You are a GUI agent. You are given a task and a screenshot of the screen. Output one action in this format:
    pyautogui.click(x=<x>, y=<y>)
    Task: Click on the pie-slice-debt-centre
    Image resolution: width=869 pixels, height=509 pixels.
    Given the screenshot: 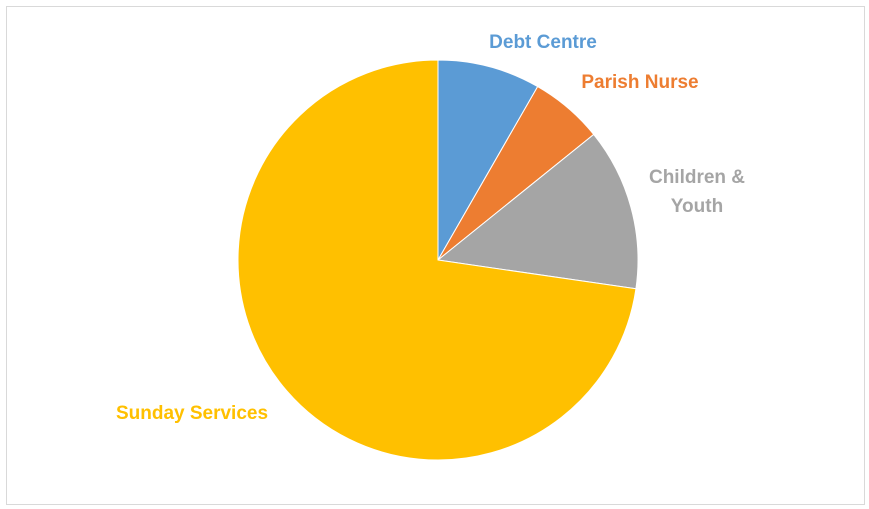 What is the action you would take?
    pyautogui.click(x=488, y=160)
    